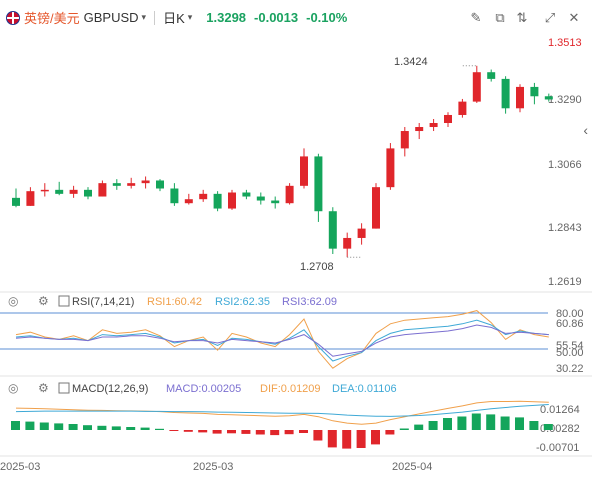 The height and width of the screenshot is (480, 592). What do you see at coordinates (412, 467) in the screenshot?
I see `x-tick: 2025-04` at bounding box center [412, 467].